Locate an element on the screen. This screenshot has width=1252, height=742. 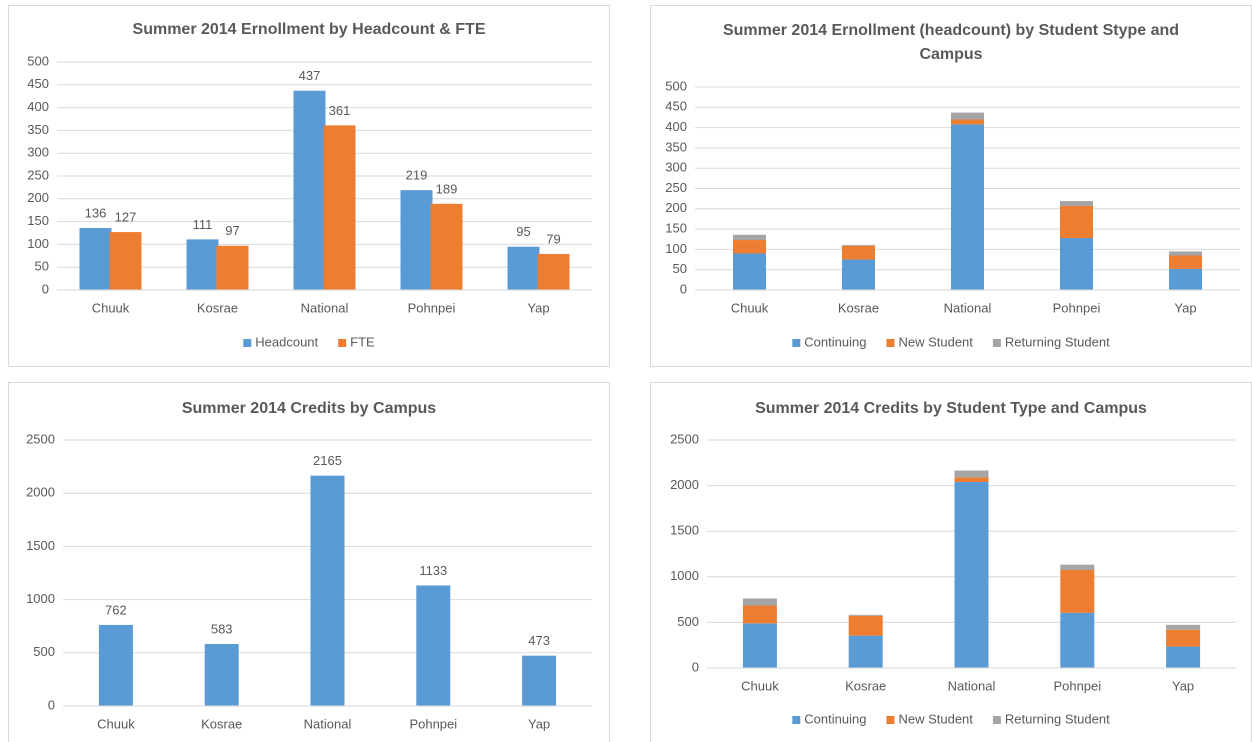
legend-label: Continuing is located at coordinates (835, 341).